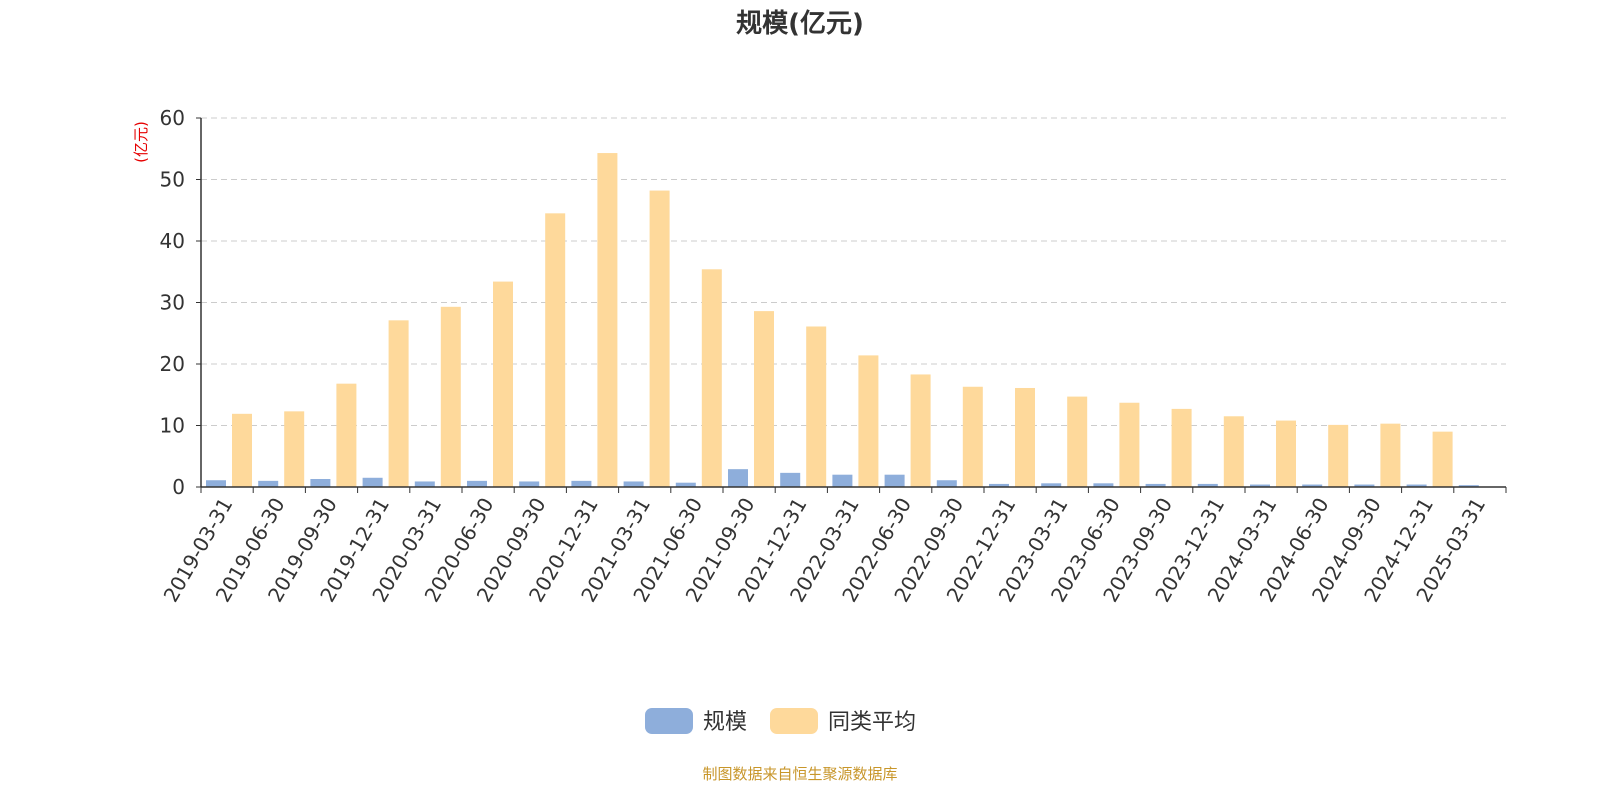 The height and width of the screenshot is (800, 1600). Describe the element at coordinates (178, 487) in the screenshot. I see `y-tick-label: 0` at that location.